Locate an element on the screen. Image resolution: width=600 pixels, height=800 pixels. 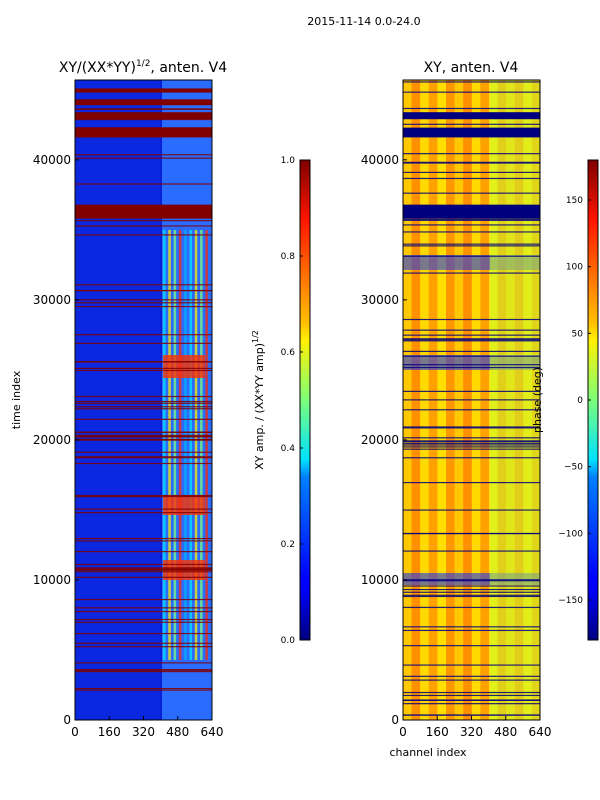
amp-low-band is located at coordinates (117, 400).